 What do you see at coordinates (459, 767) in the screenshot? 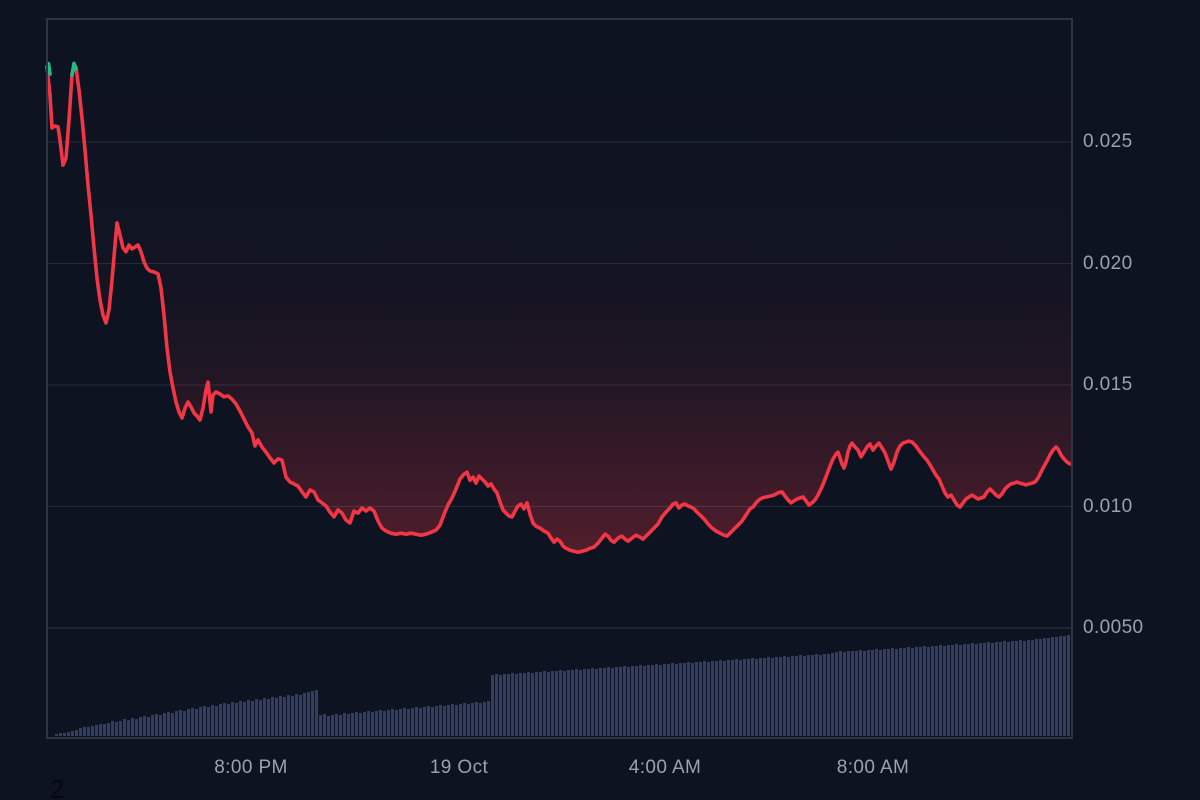
I see `time-axis-label: 19 Oct` at bounding box center [459, 767].